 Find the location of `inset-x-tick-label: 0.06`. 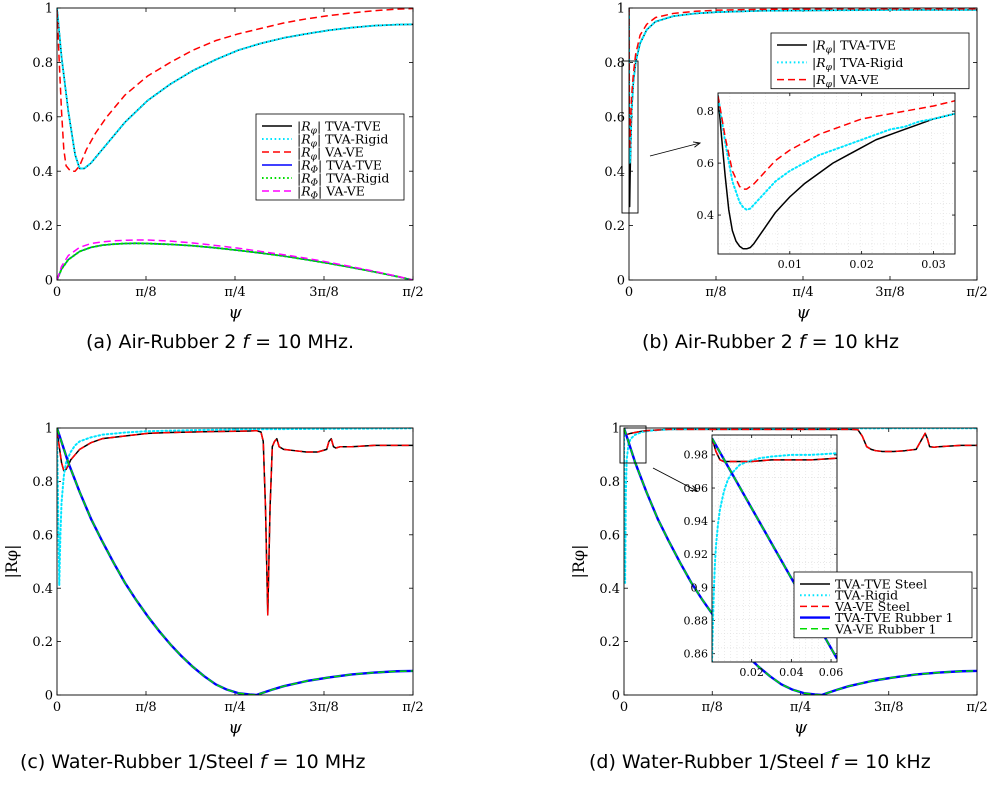

inset-x-tick-label: 0.06 is located at coordinates (831, 672).